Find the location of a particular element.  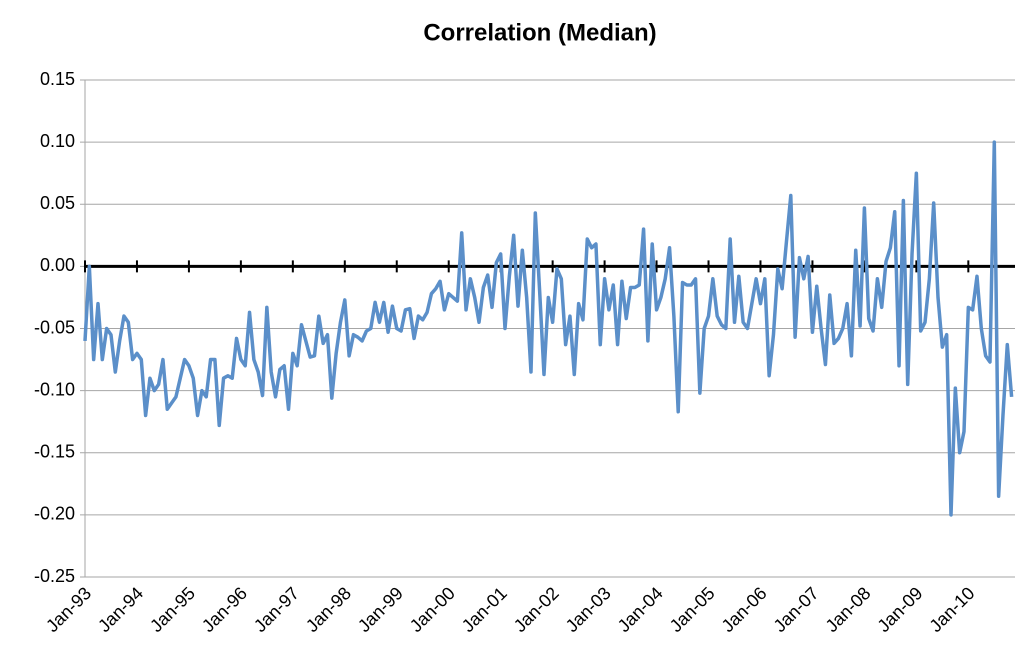

x-tick-label: Jan-00 is located at coordinates (432, 609).